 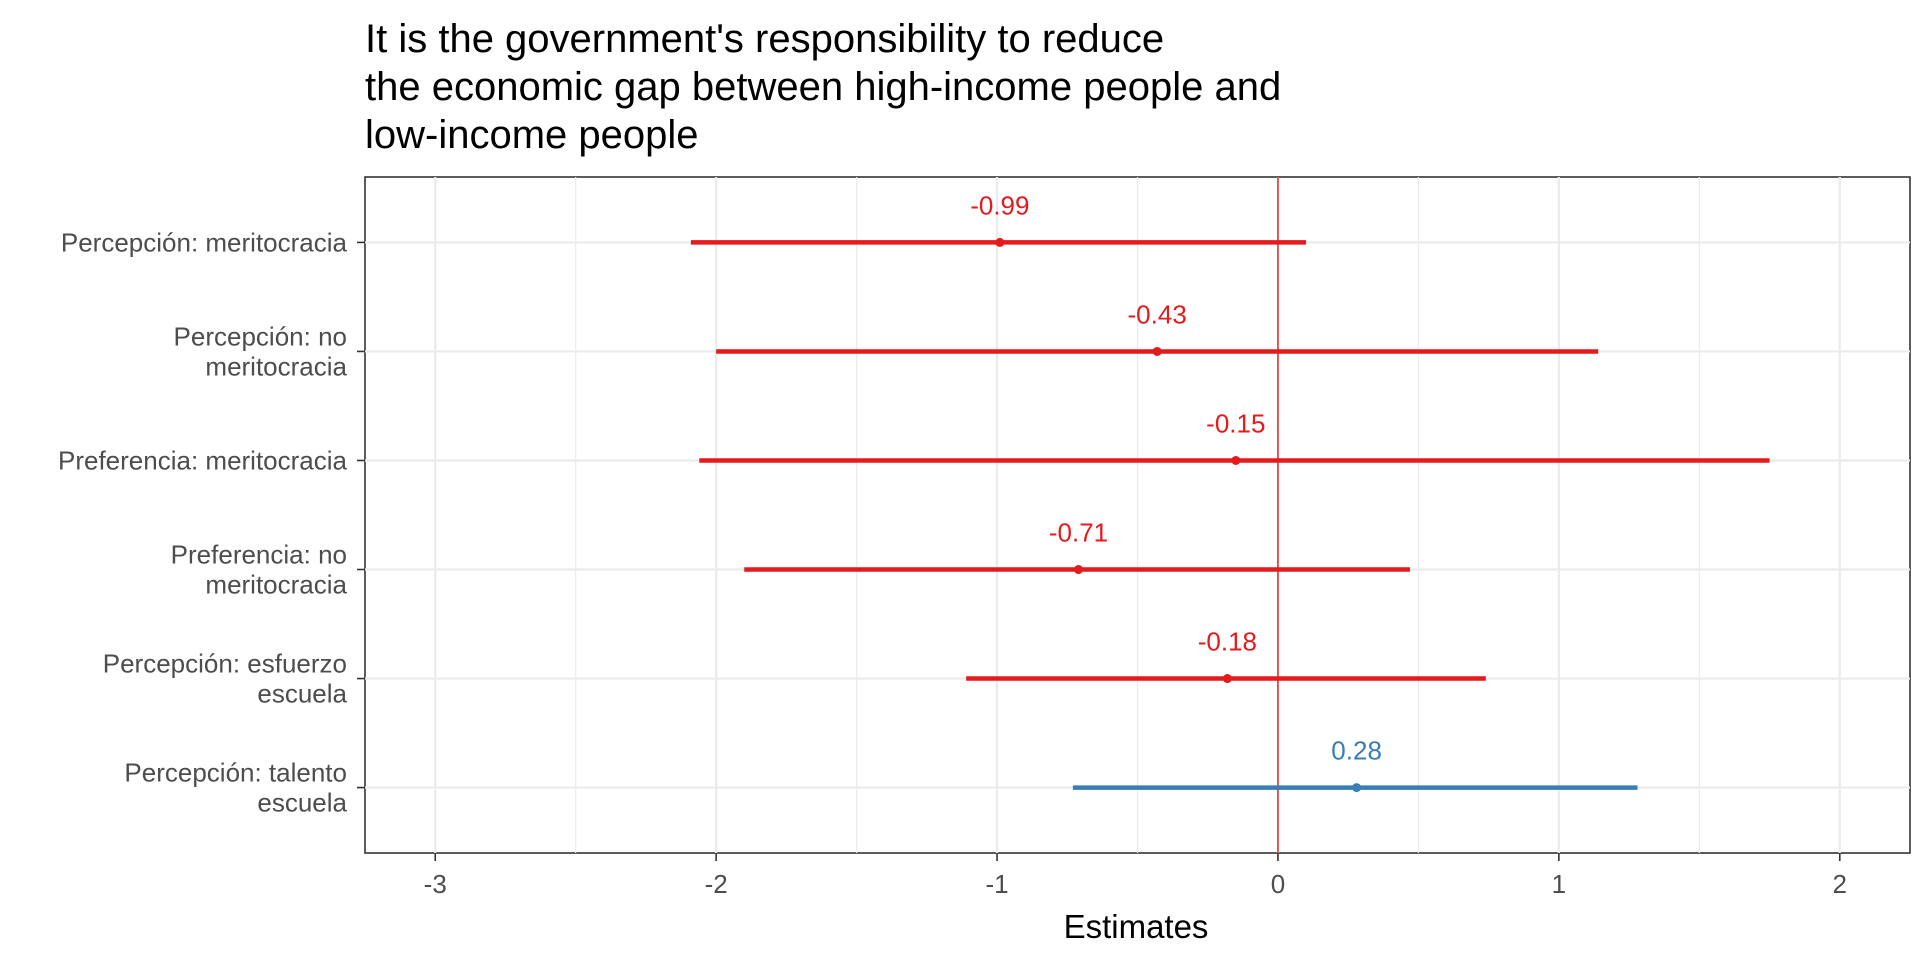 What do you see at coordinates (1235, 423) in the screenshot?
I see `value-label: -0.15` at bounding box center [1235, 423].